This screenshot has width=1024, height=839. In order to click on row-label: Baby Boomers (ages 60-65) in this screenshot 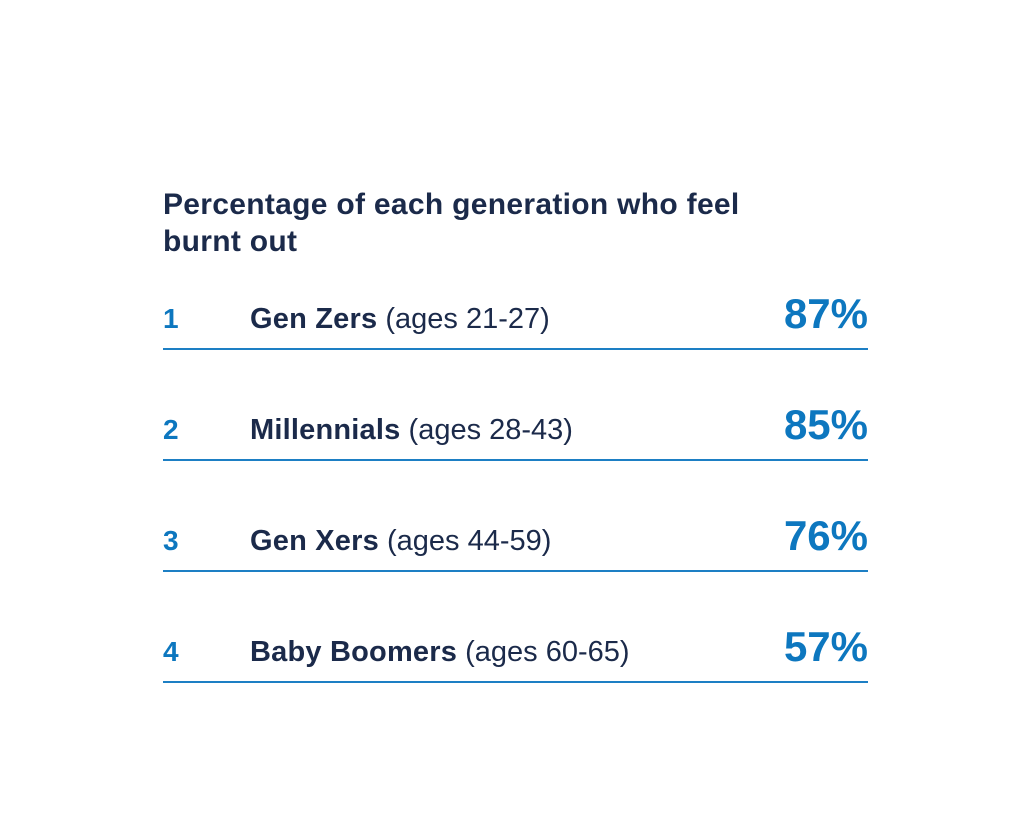, I will do `click(517, 652)`.